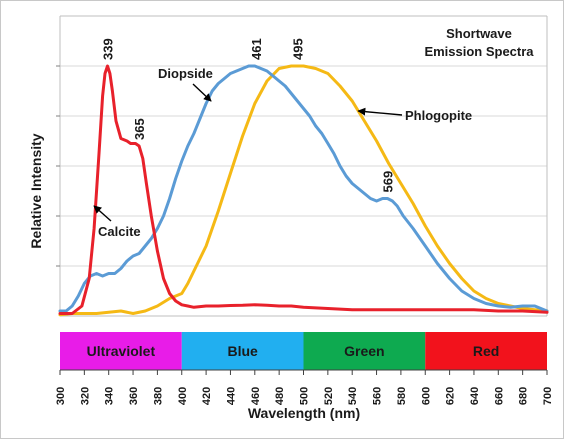  What do you see at coordinates (107, 49) in the screenshot?
I see `peak-label-339: 339` at bounding box center [107, 49].